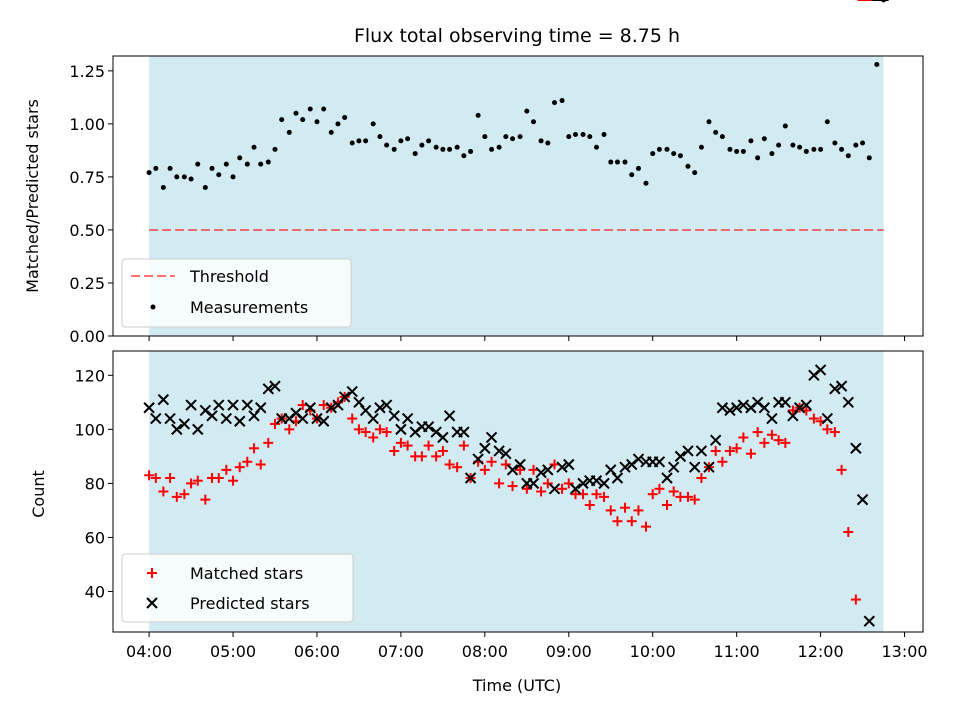 Image resolution: width=960 pixels, height=720 pixels. I want to click on y-tick-label: 0.25, so click(87, 283).